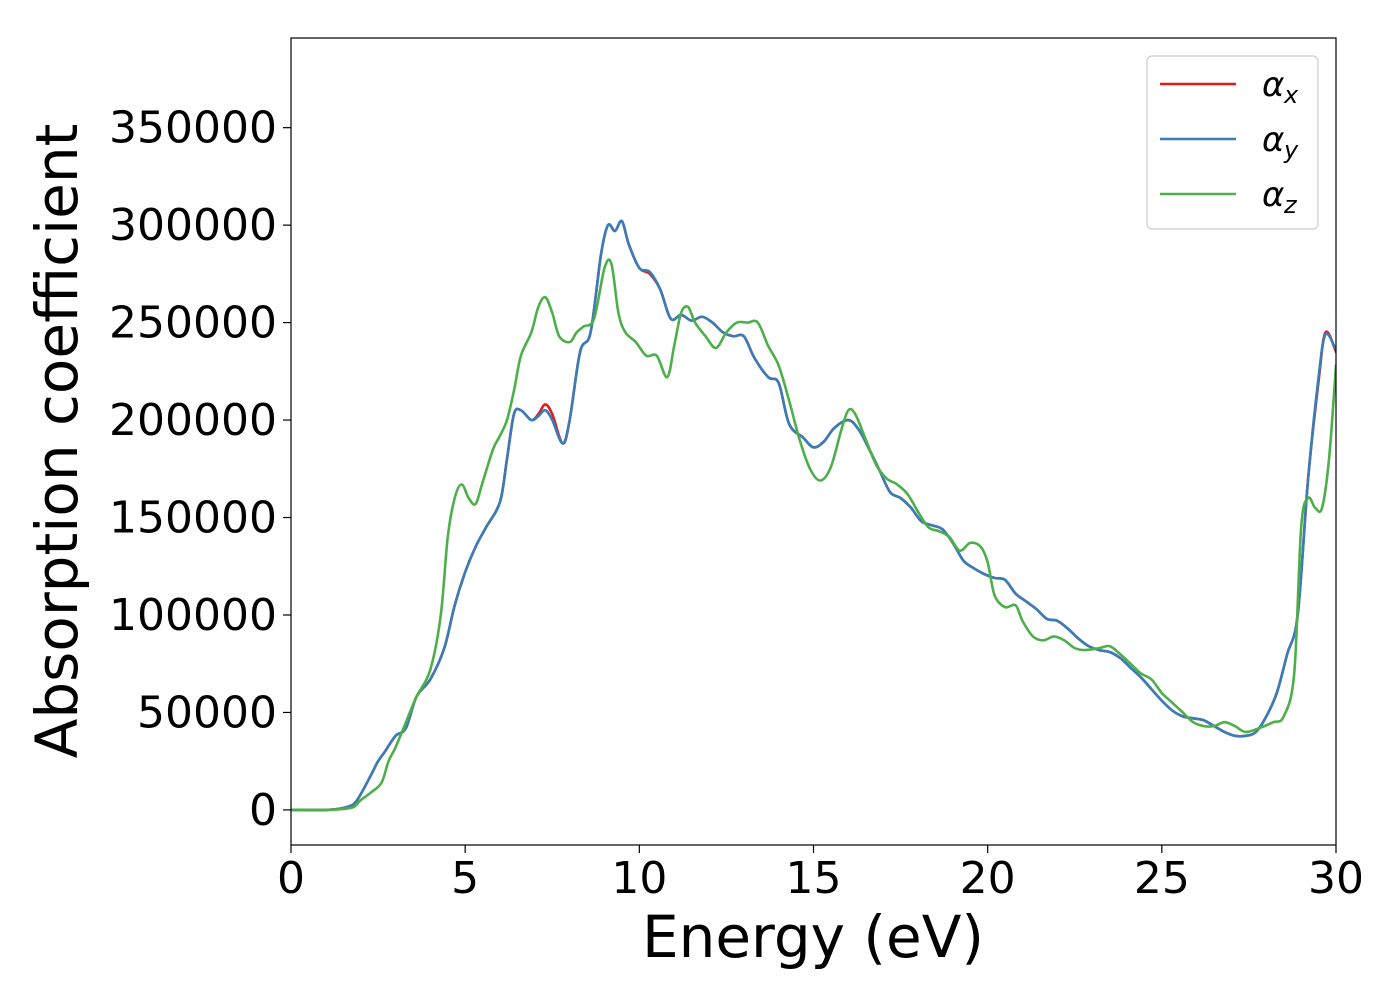  I want to click on legend-box, so click(1232, 142).